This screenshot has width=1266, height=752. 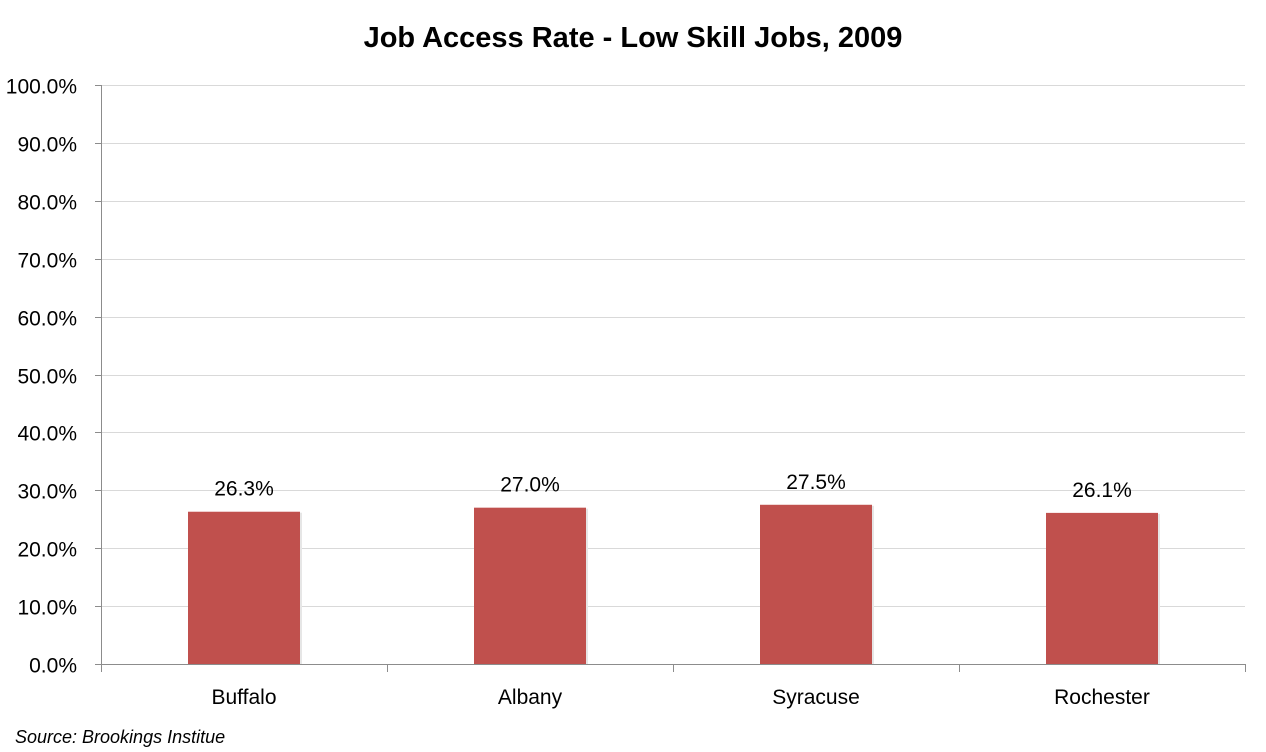 What do you see at coordinates (673, 486) in the screenshot?
I see `data-labels: 26.3% 27.0% 27.5% 26.1%` at bounding box center [673, 486].